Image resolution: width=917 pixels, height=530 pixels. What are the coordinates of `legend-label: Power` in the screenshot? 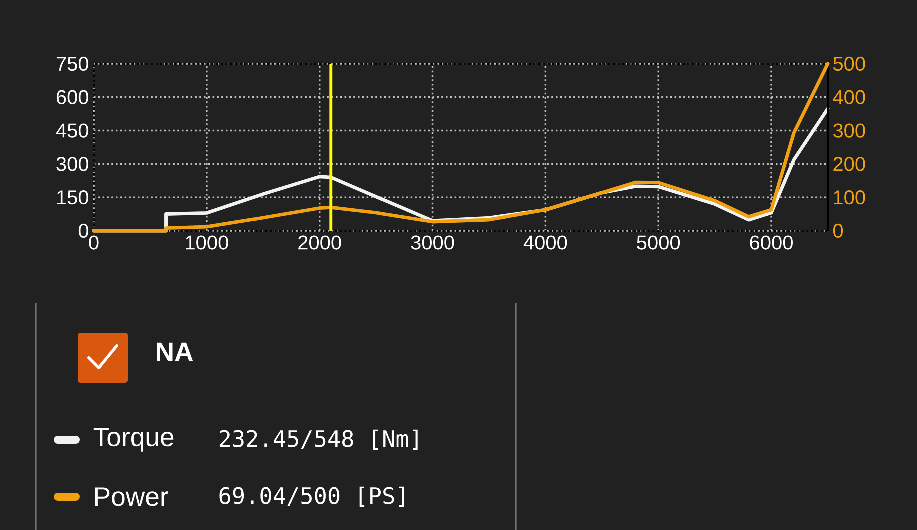 It's located at (131, 497).